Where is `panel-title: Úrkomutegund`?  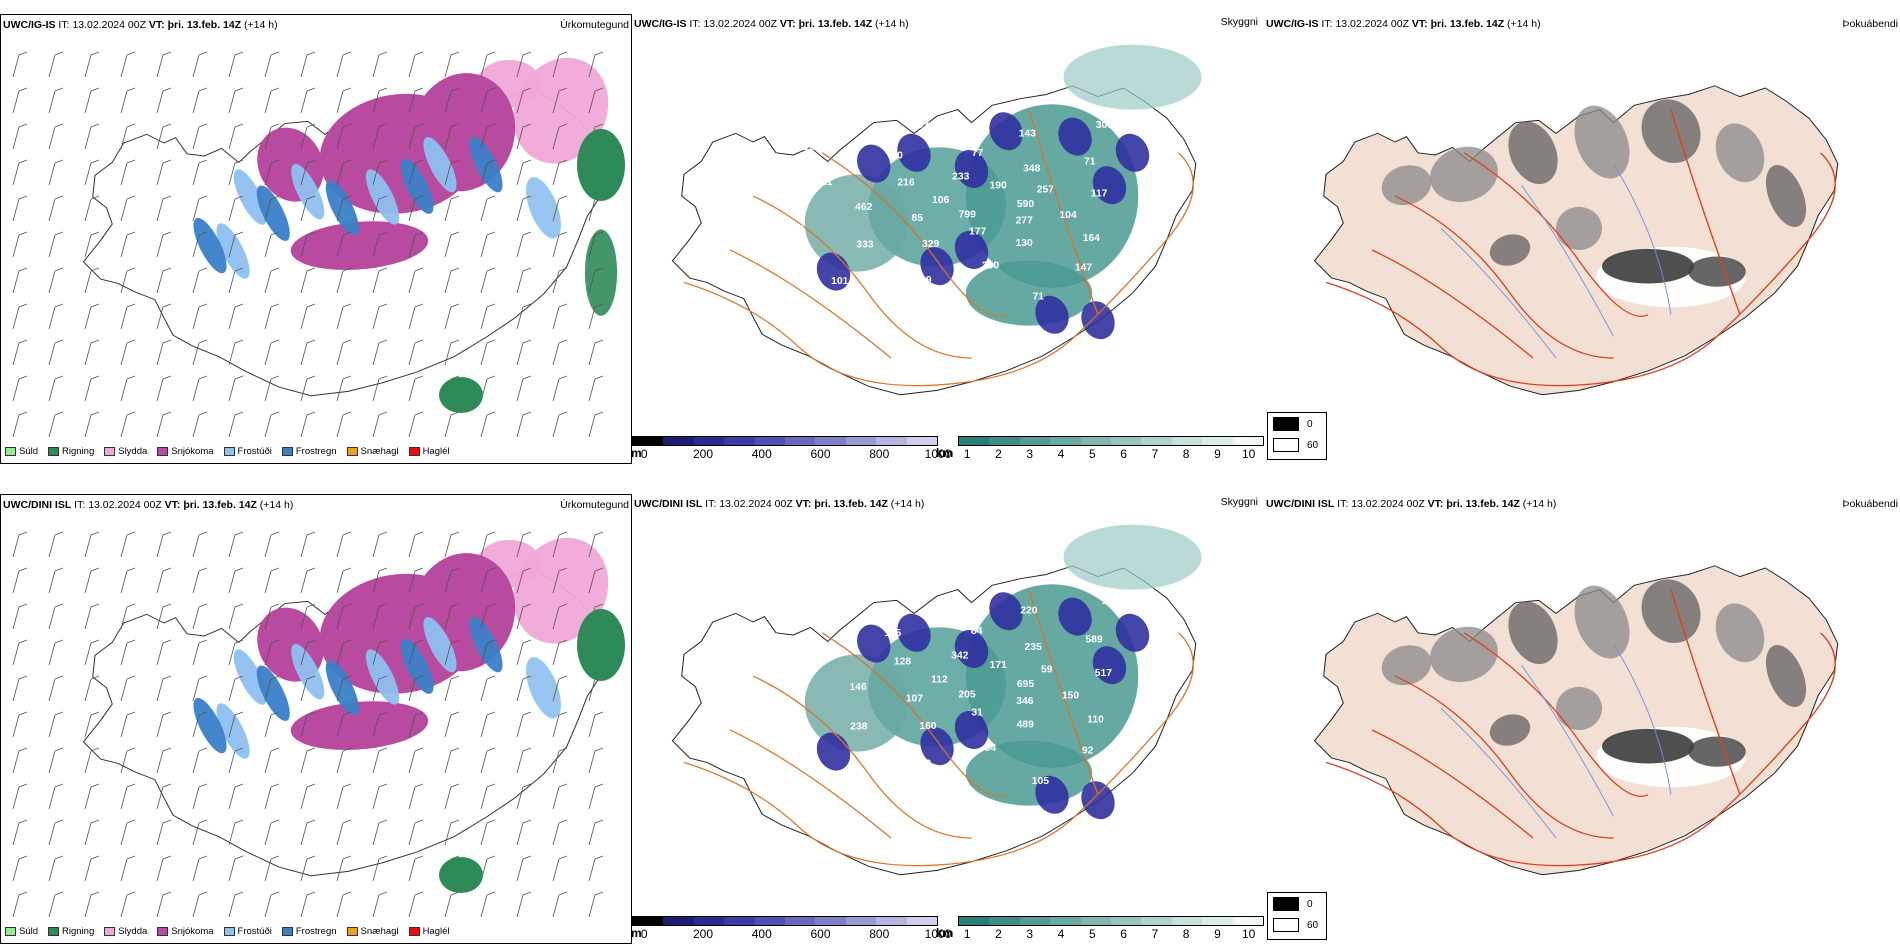
panel-title: Úrkomutegund is located at coordinates (594, 25).